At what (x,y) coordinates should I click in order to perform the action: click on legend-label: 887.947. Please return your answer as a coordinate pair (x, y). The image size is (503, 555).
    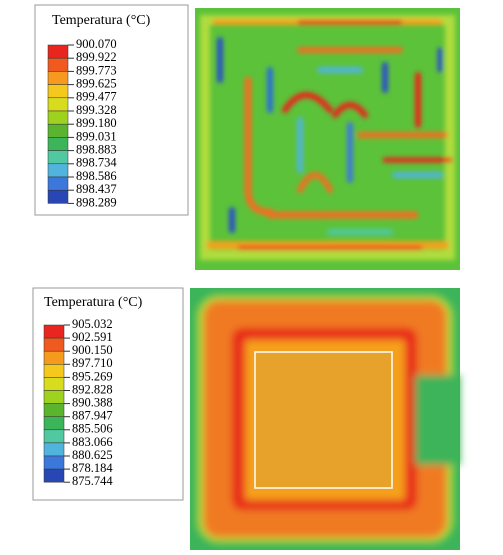
    Looking at the image, I should click on (92, 416).